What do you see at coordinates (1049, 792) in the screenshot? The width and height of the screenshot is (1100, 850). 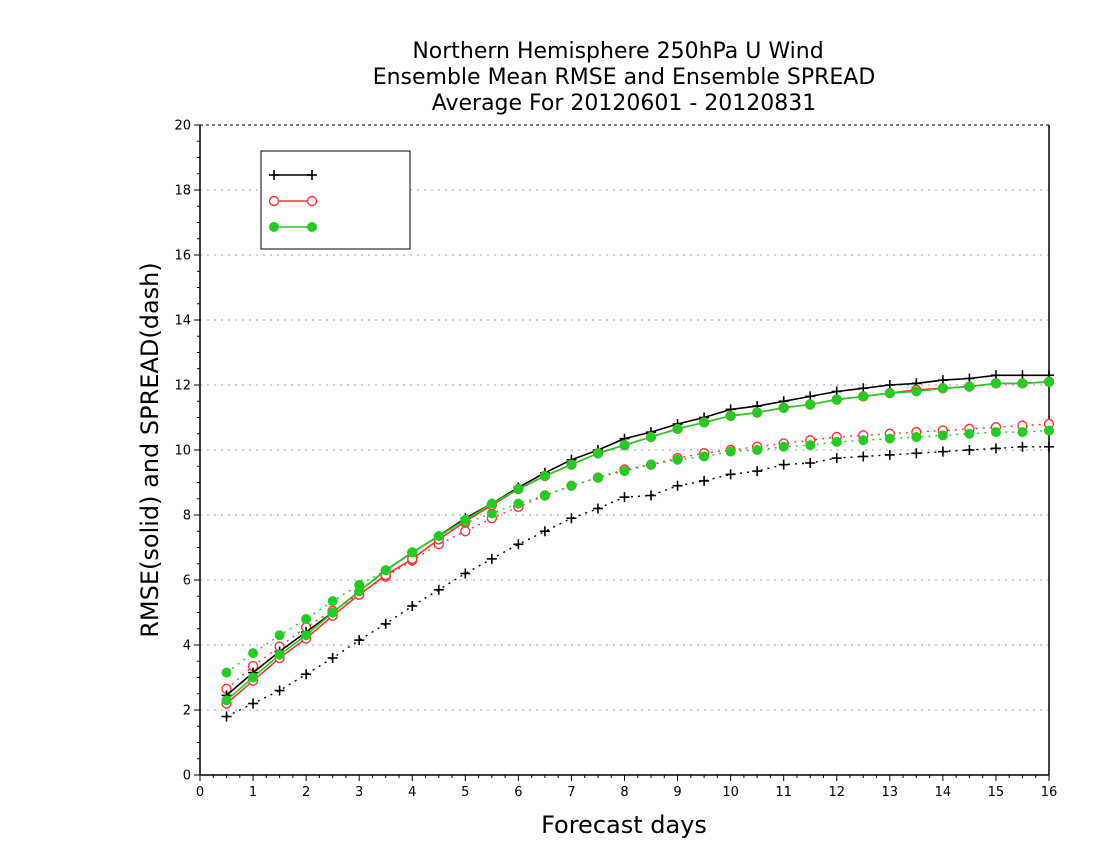 I see `x-tick-label-16: 16` at bounding box center [1049, 792].